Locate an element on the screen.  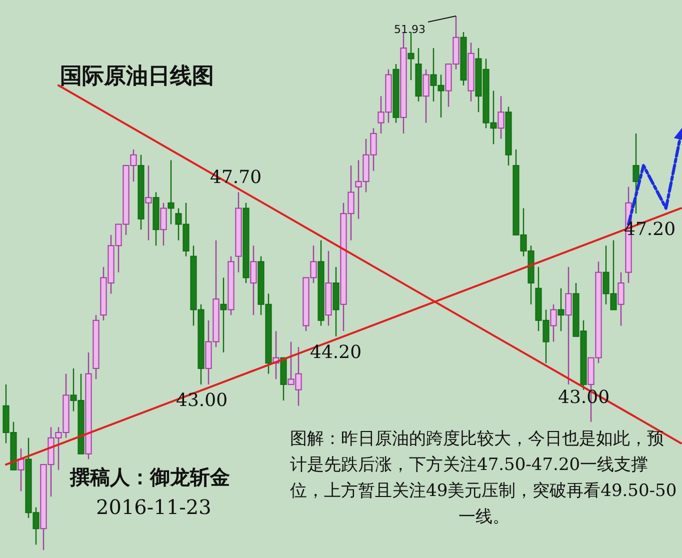
annotation: 图解：昨日原油的跨度比较大，今日也是如此，预计是先跌后涨，下方关注47.50-47.20一线支撑位，上方暂且关注49美元压制，突破再看49.50-50一线。 is located at coordinates (484, 478).